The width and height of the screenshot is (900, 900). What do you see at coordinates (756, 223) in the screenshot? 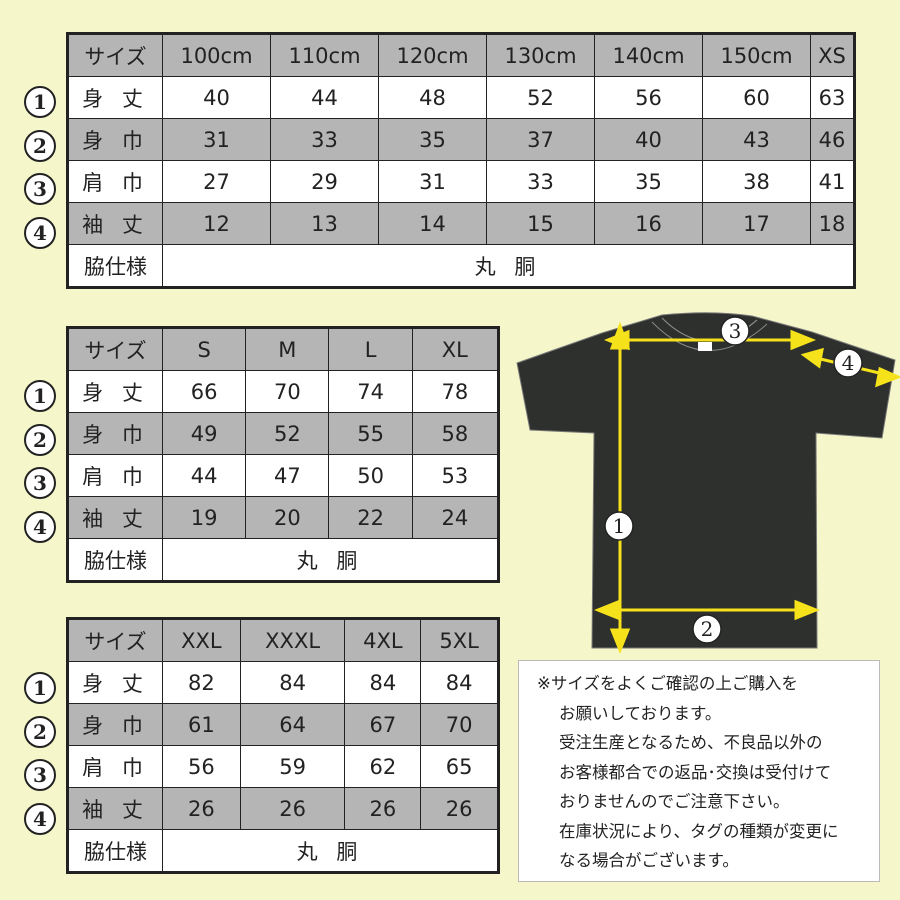
I see `measure-value: 17` at bounding box center [756, 223].